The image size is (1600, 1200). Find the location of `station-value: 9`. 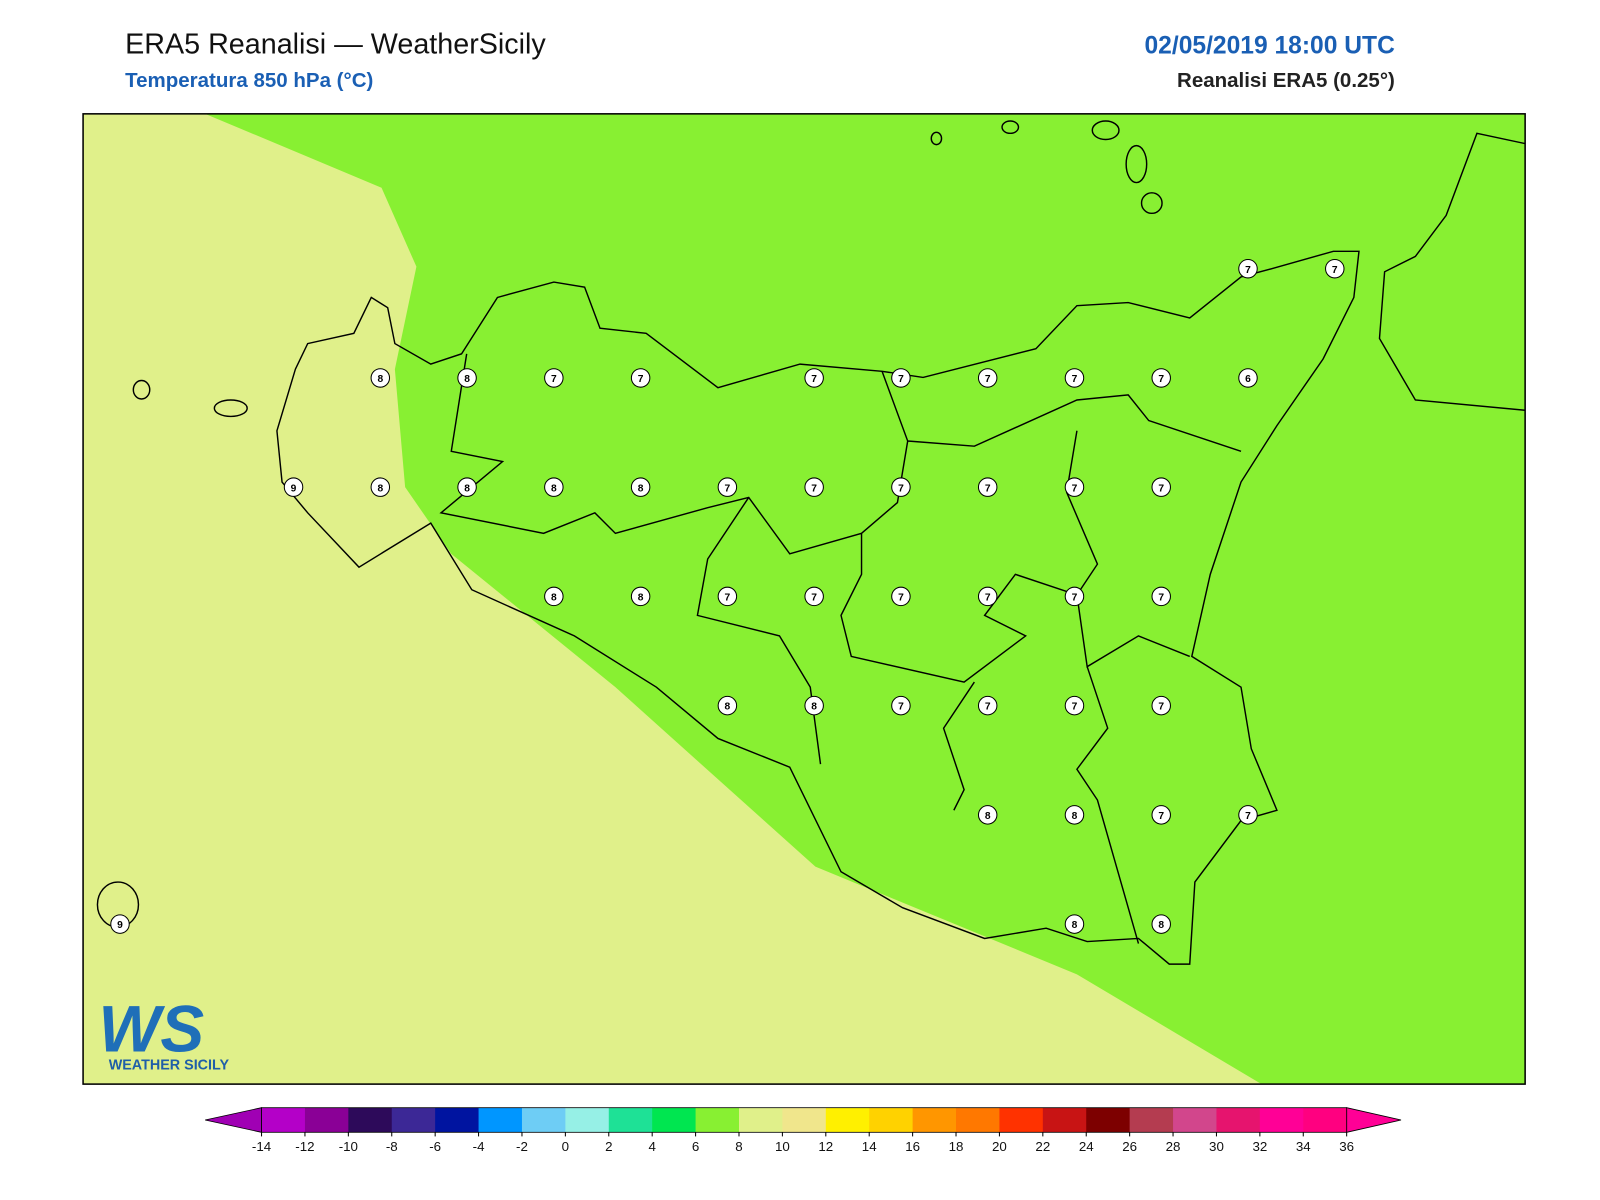

station-value: 9 is located at coordinates (120, 925).